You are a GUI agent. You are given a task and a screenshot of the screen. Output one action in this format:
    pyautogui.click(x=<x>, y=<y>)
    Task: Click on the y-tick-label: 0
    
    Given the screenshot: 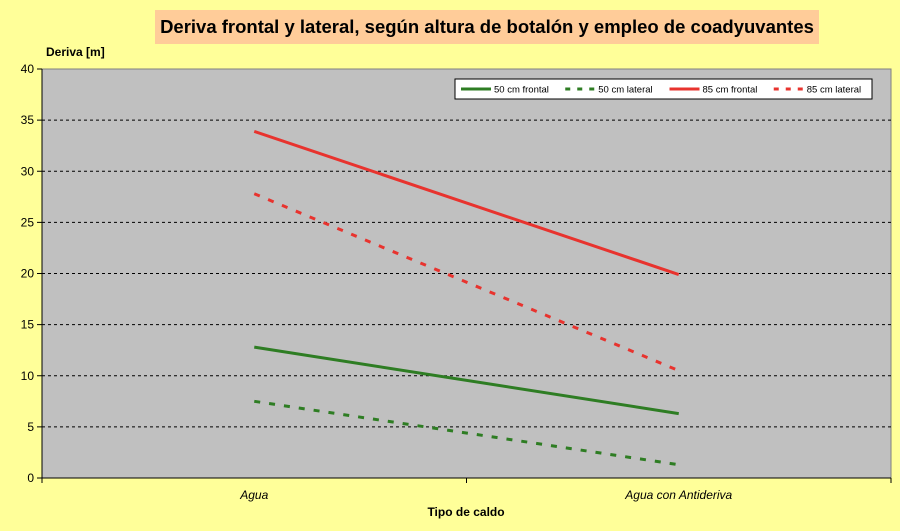 What is the action you would take?
    pyautogui.click(x=30, y=478)
    